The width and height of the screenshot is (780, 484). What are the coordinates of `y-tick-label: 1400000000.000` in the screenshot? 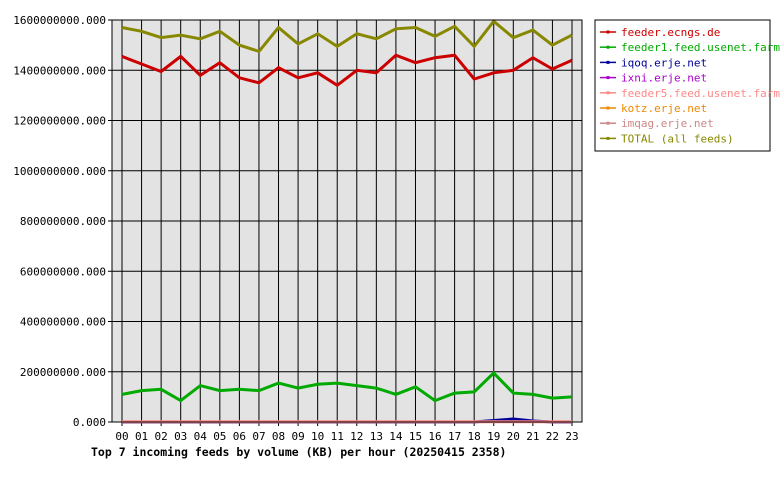 It's located at (59, 70).